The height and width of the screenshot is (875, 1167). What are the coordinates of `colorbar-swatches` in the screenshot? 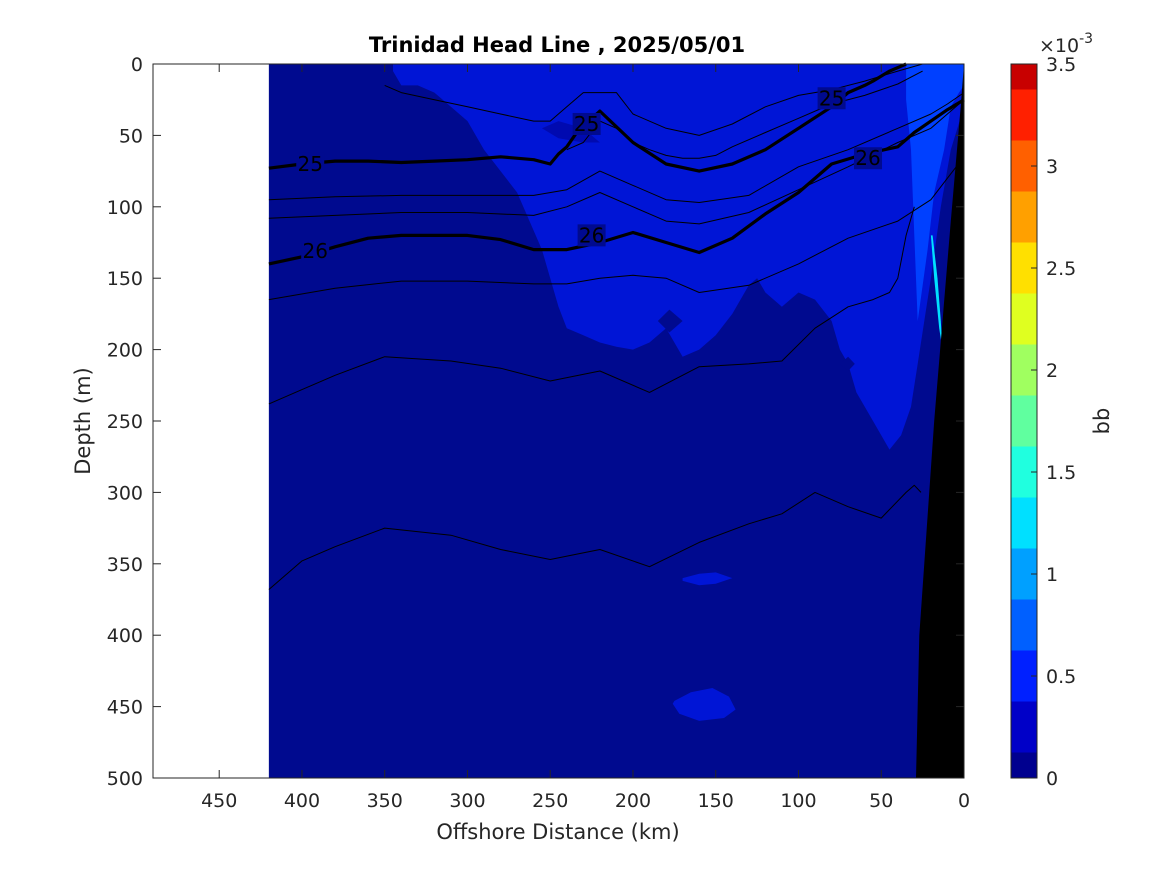 It's located at (1024, 421).